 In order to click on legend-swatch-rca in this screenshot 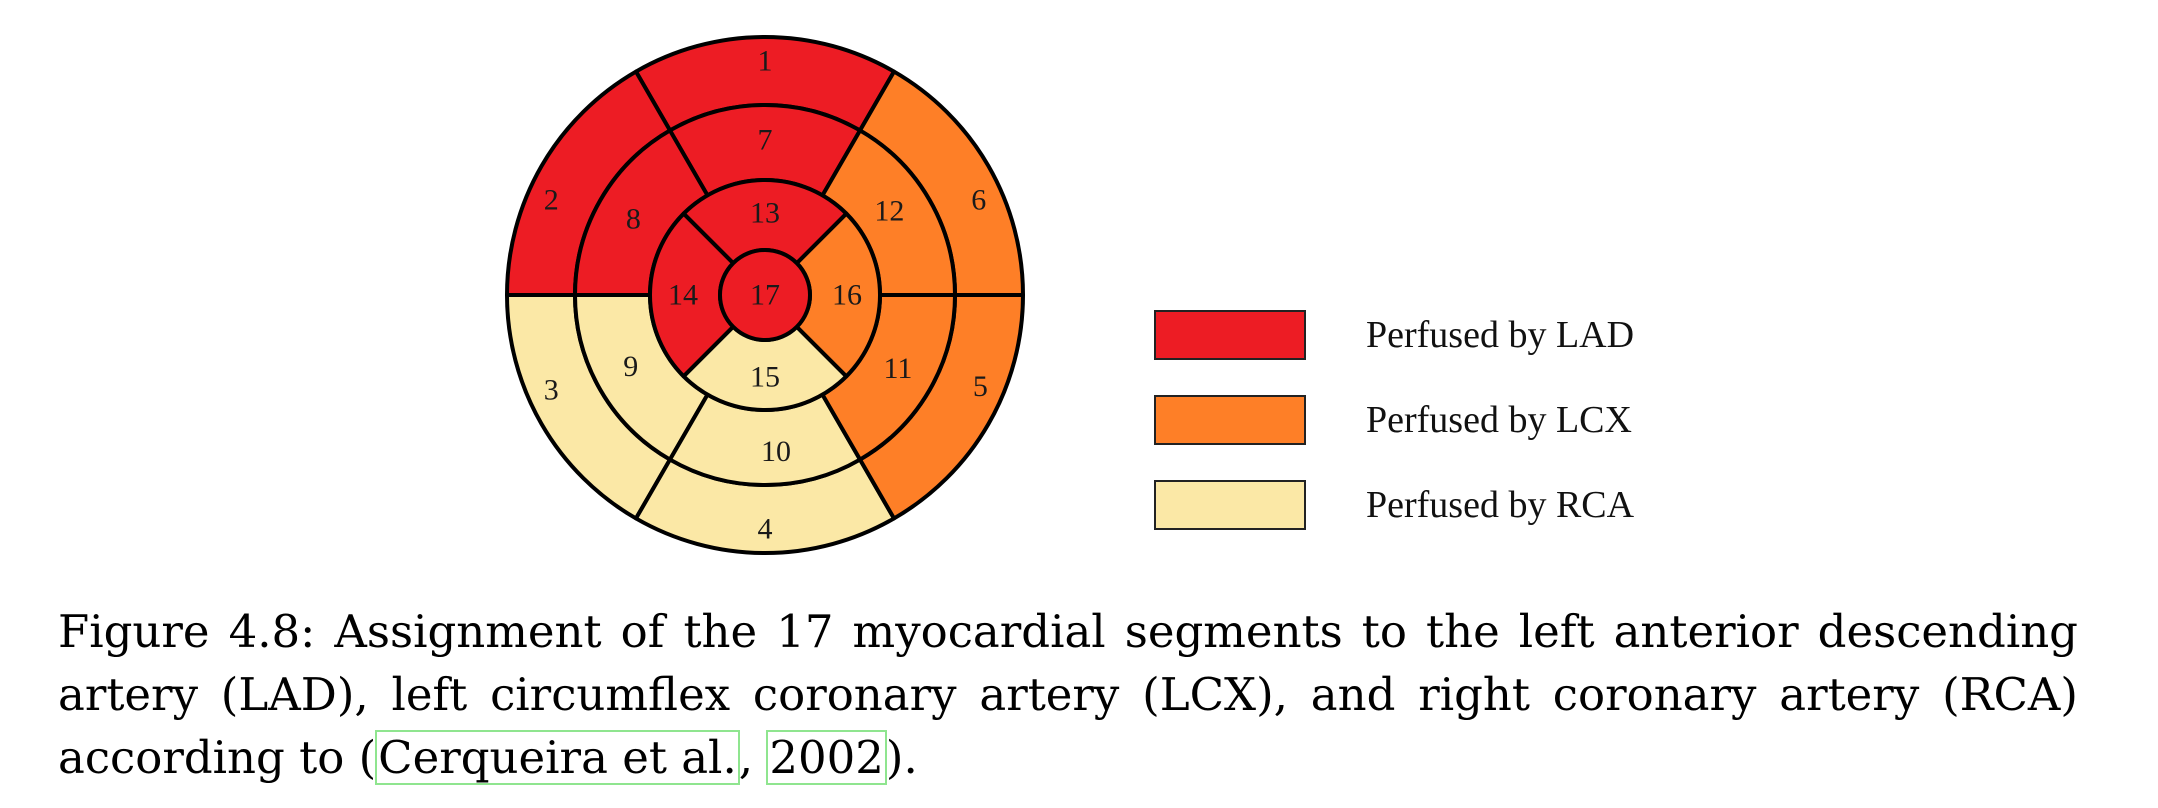, I will do `click(1230, 505)`.